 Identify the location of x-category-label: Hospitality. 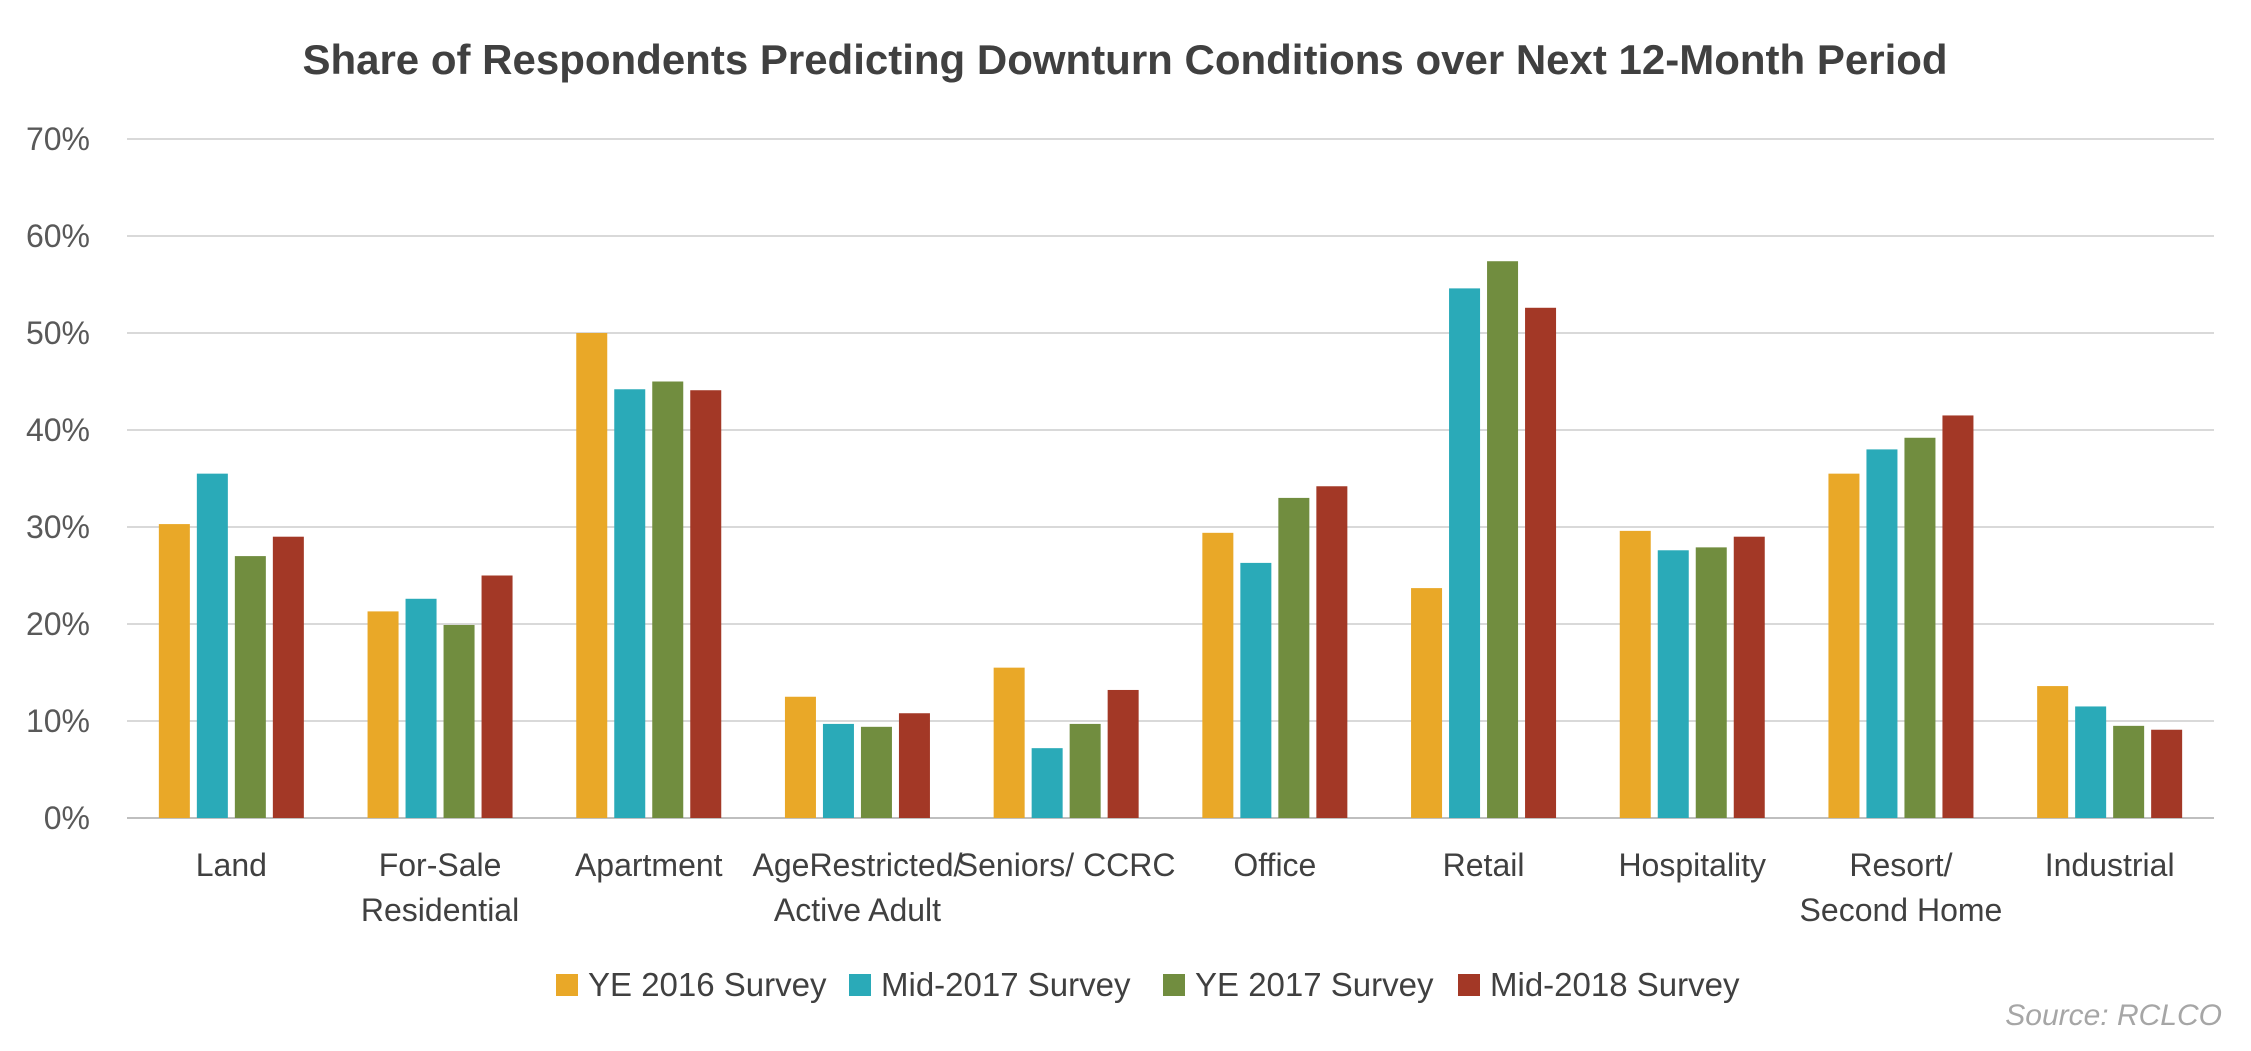
(1692, 865).